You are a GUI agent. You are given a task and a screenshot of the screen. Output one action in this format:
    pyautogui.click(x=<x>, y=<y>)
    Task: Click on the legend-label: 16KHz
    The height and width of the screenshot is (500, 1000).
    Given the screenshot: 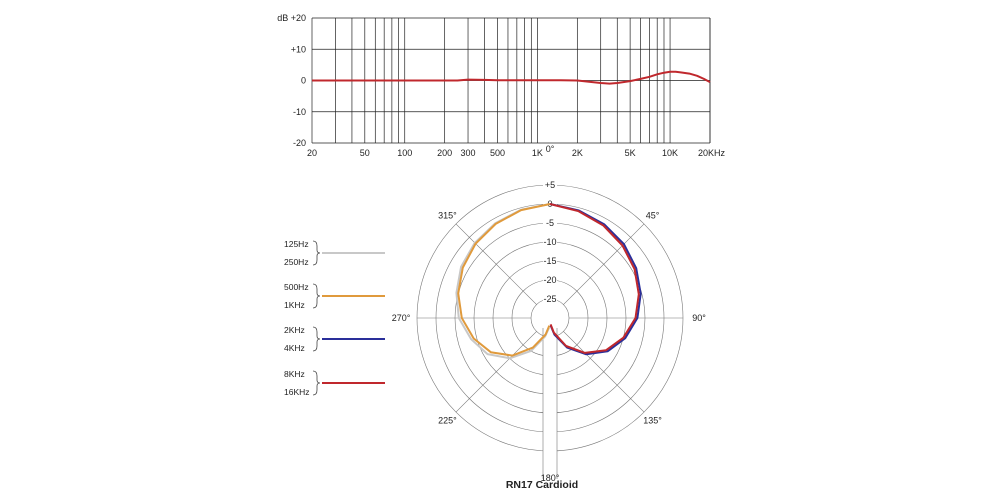 What is the action you would take?
    pyautogui.click(x=297, y=392)
    